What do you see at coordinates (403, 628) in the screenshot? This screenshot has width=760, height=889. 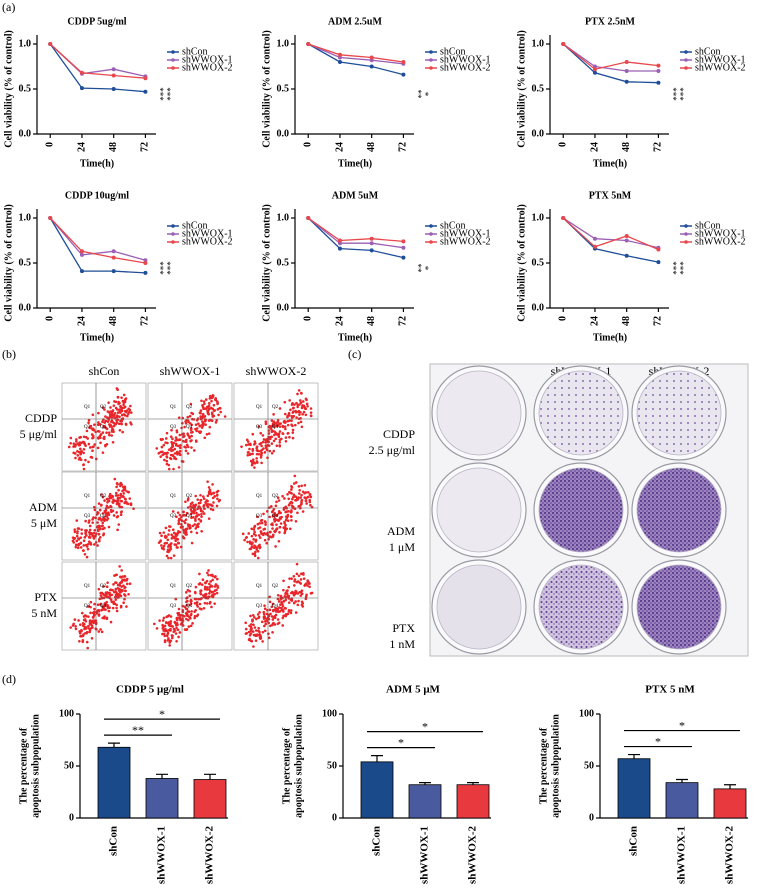 I see `row-label: PTX` at bounding box center [403, 628].